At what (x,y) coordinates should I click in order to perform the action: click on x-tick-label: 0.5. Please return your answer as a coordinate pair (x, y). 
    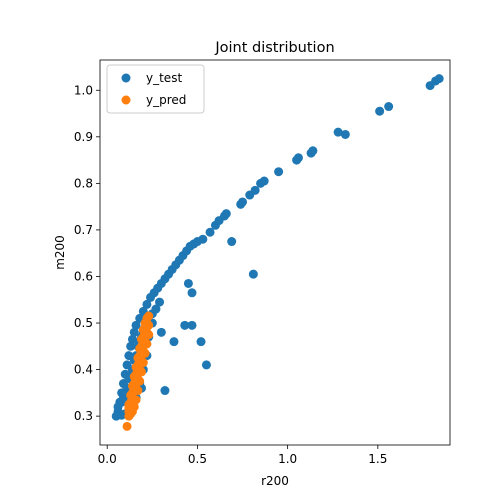
    Looking at the image, I should click on (197, 459).